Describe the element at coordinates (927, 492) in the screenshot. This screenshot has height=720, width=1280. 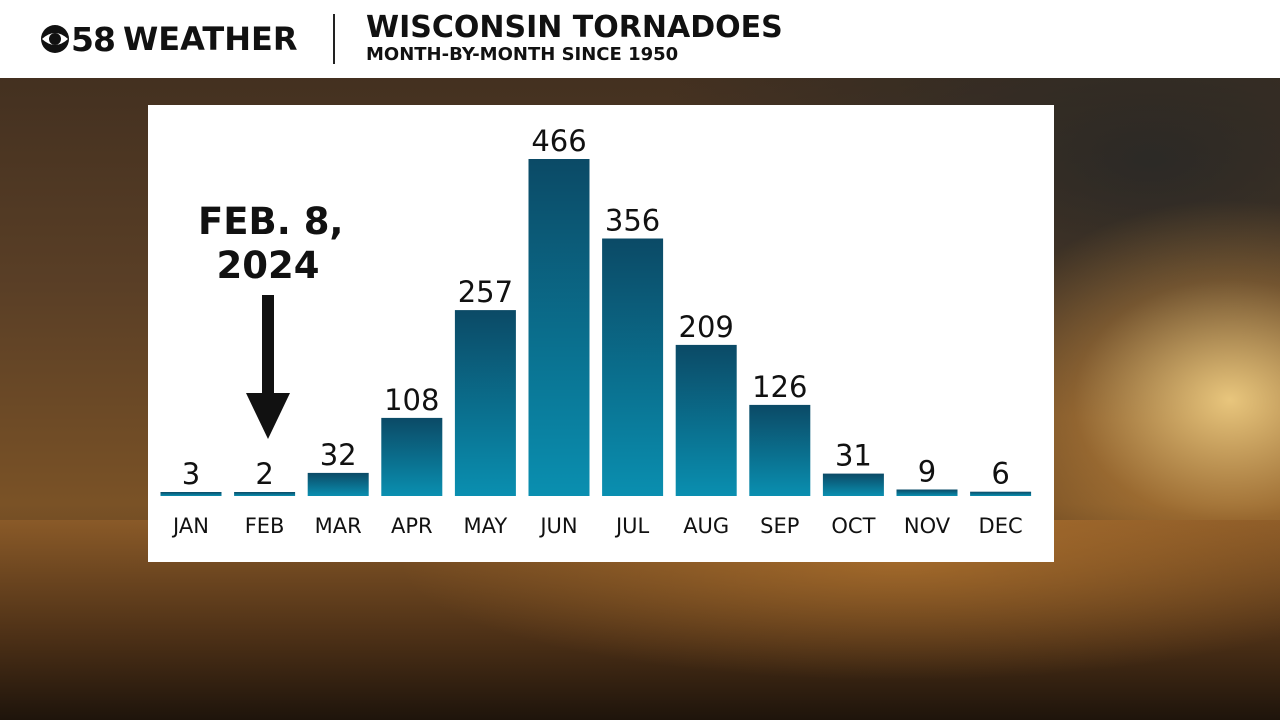
I see `bar-nov` at that location.